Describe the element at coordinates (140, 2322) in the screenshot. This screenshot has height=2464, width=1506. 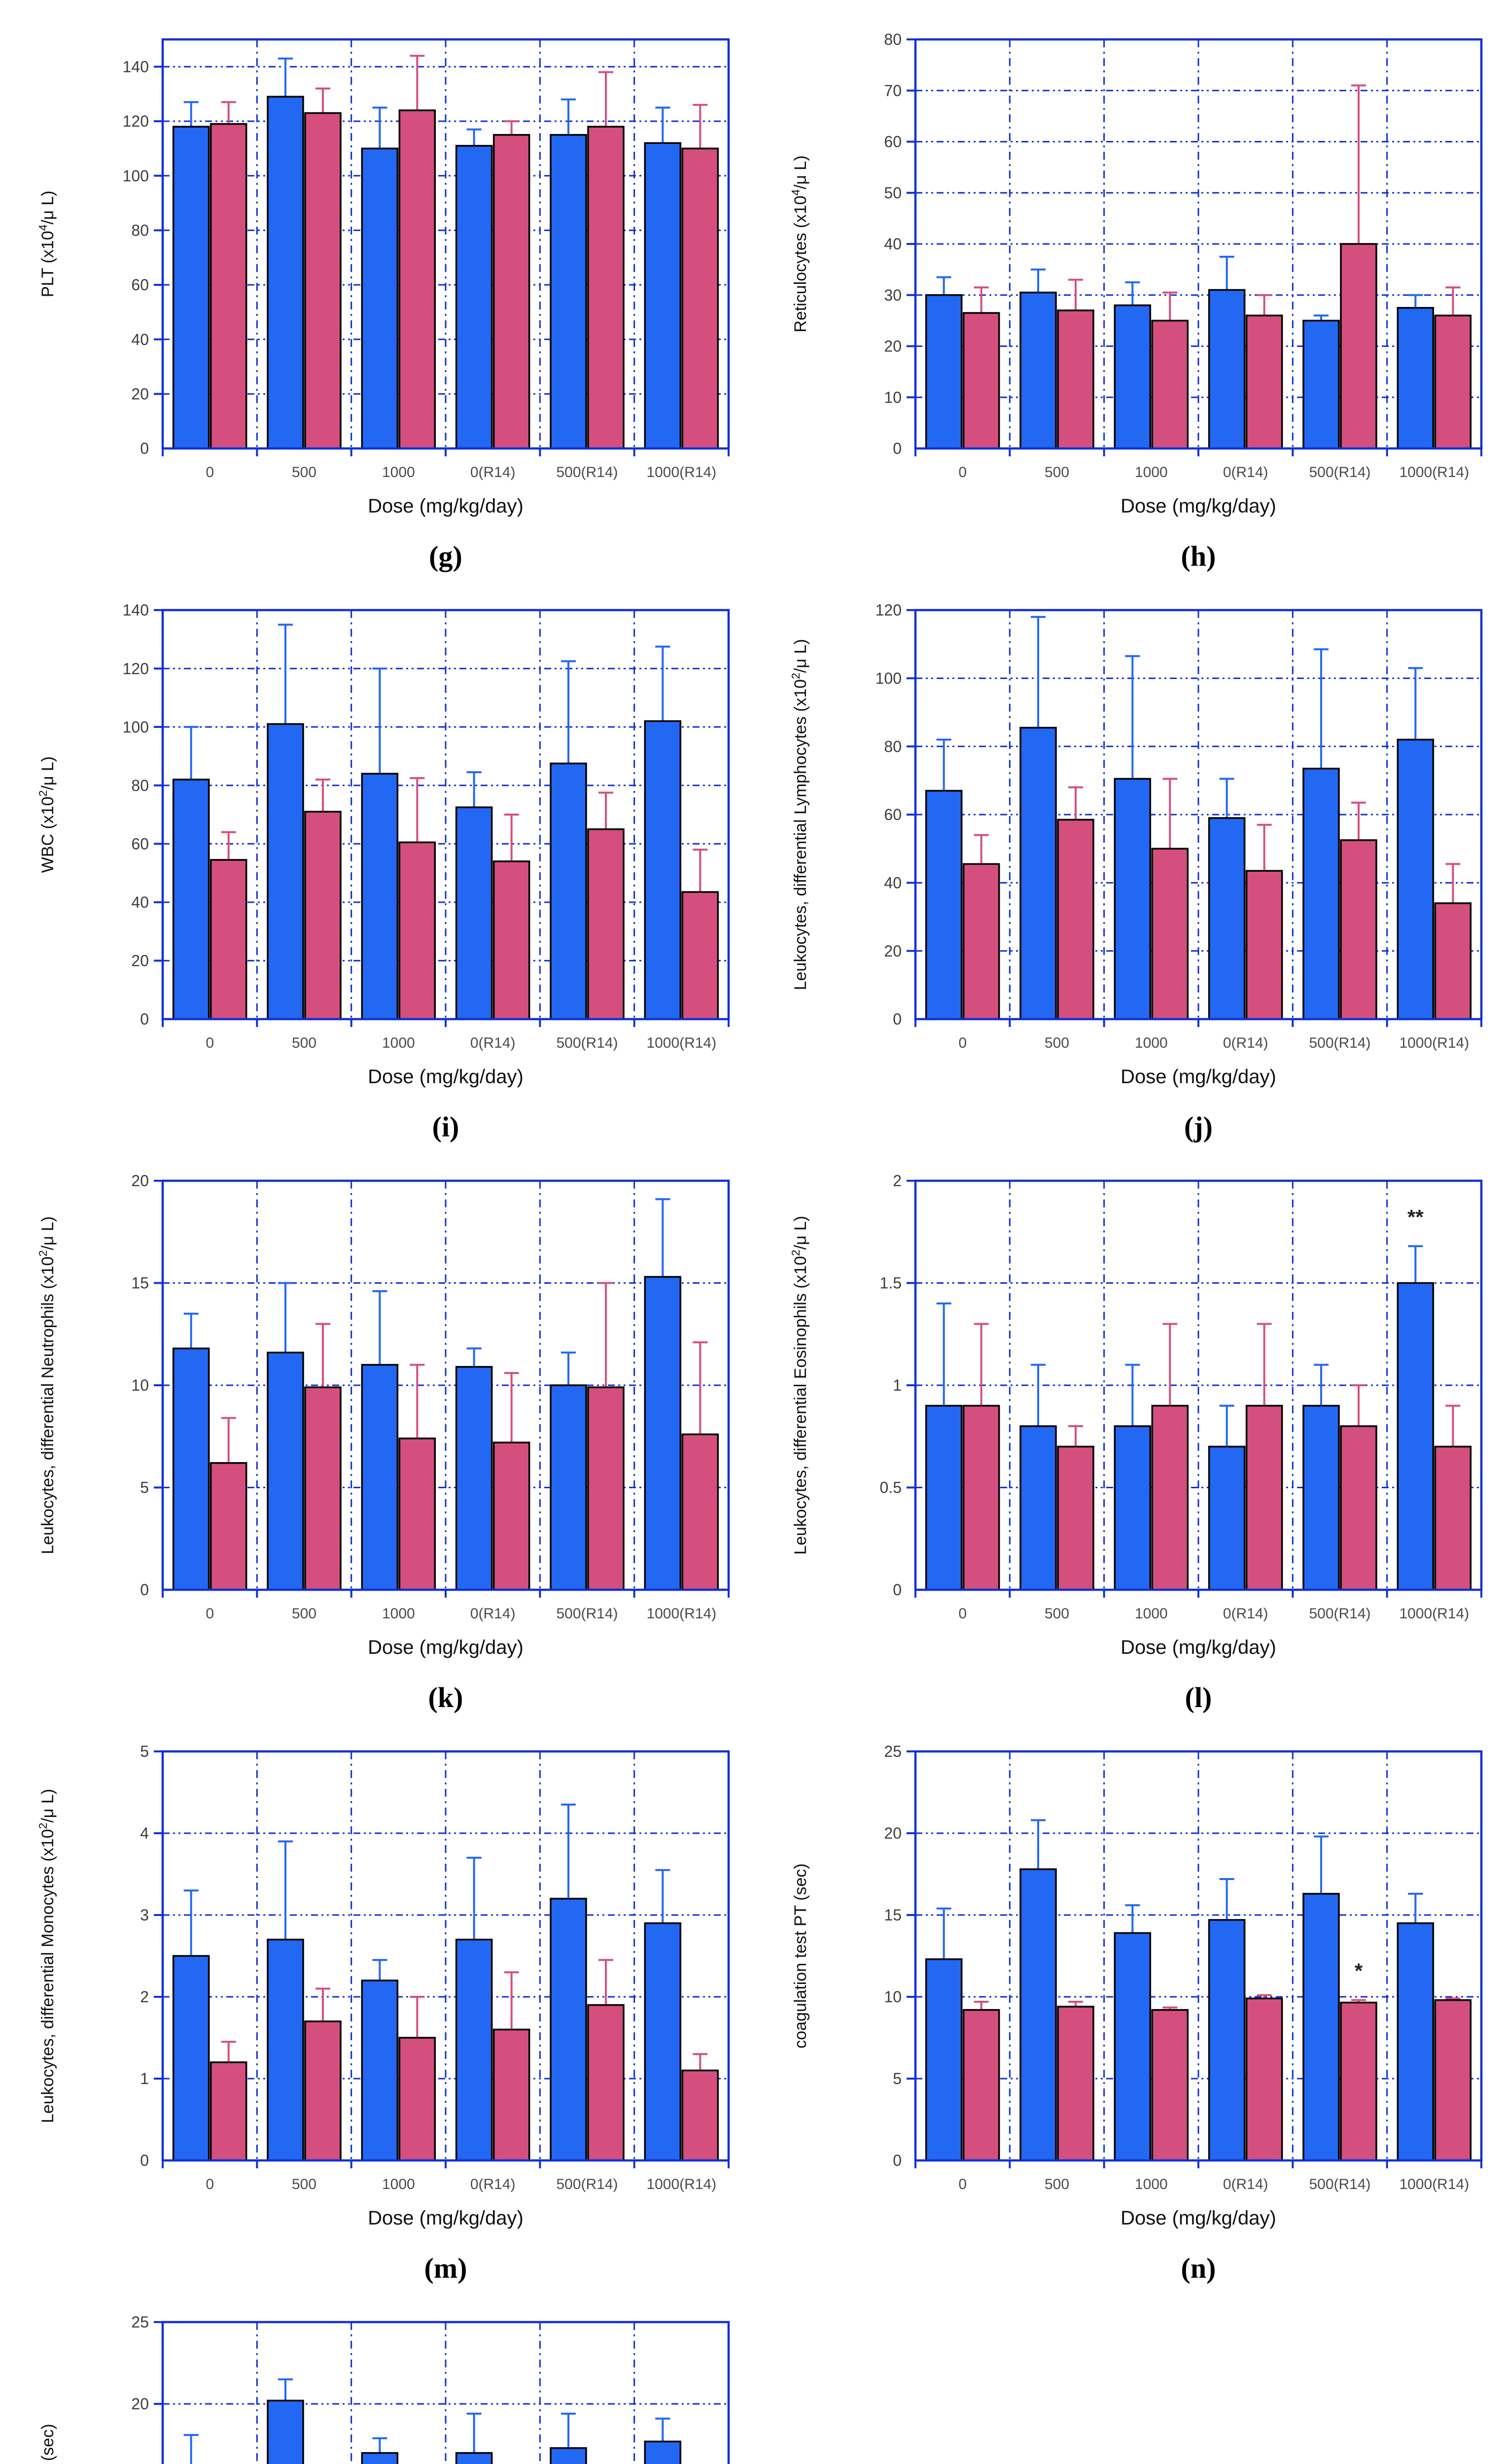
I see `y-tick-label: 25` at that location.